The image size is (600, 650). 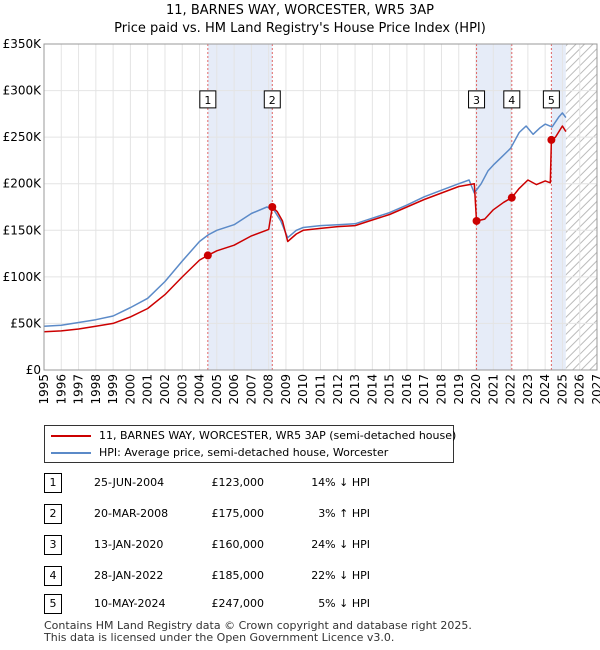 I want to click on transaction-date: 13-JAN-2020, so click(x=129, y=544).